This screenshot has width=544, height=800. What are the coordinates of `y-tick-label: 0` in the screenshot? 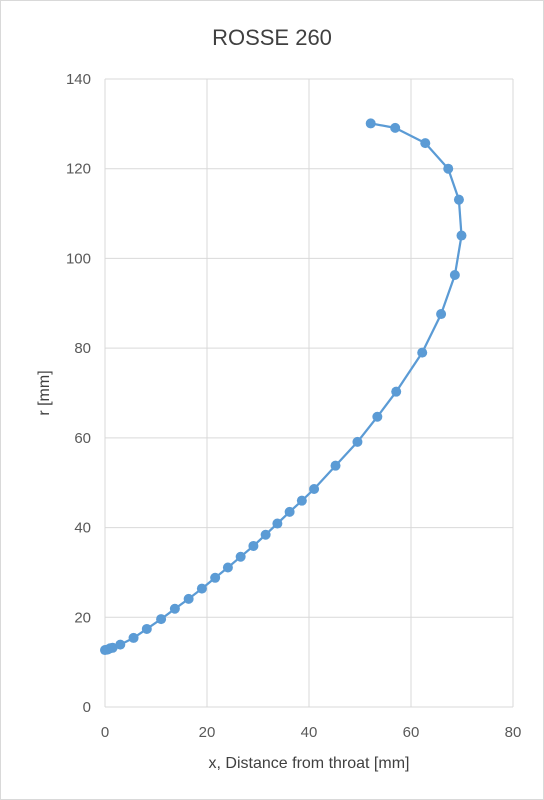 It's located at (87, 707).